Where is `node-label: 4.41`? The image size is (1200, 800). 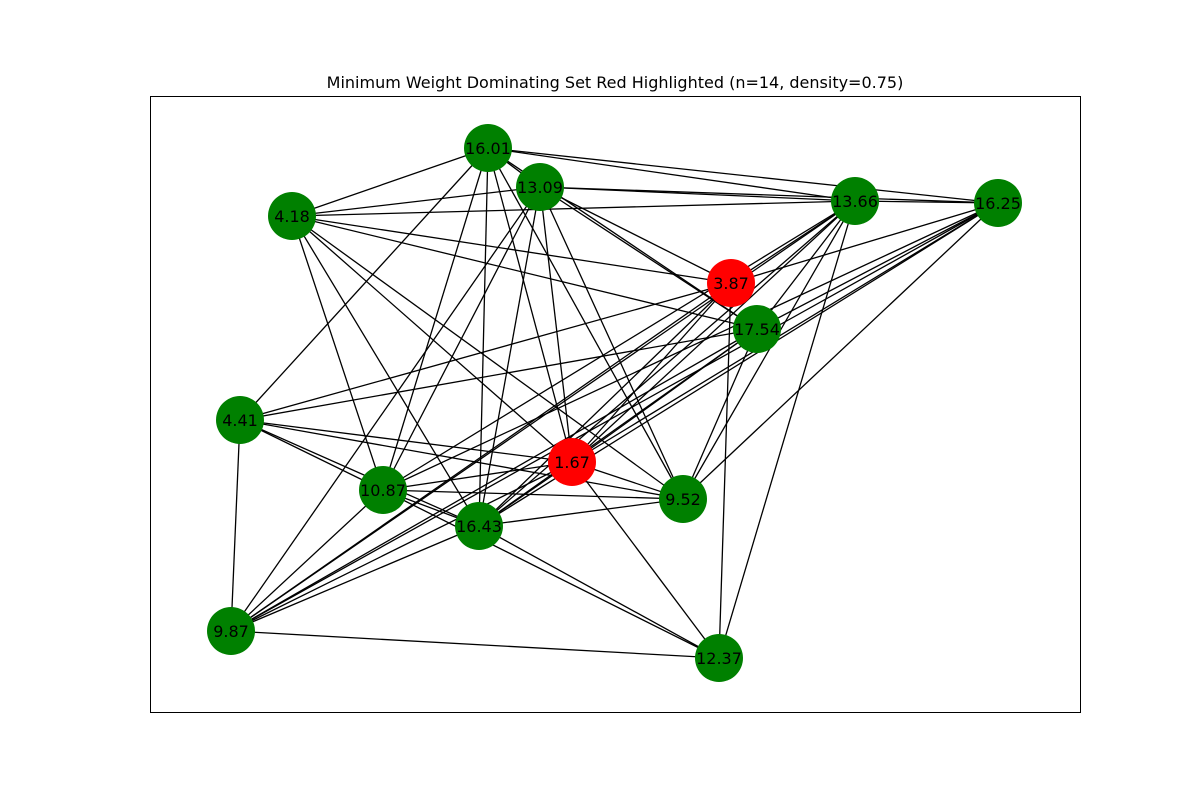 node-label: 4.41 is located at coordinates (240, 420).